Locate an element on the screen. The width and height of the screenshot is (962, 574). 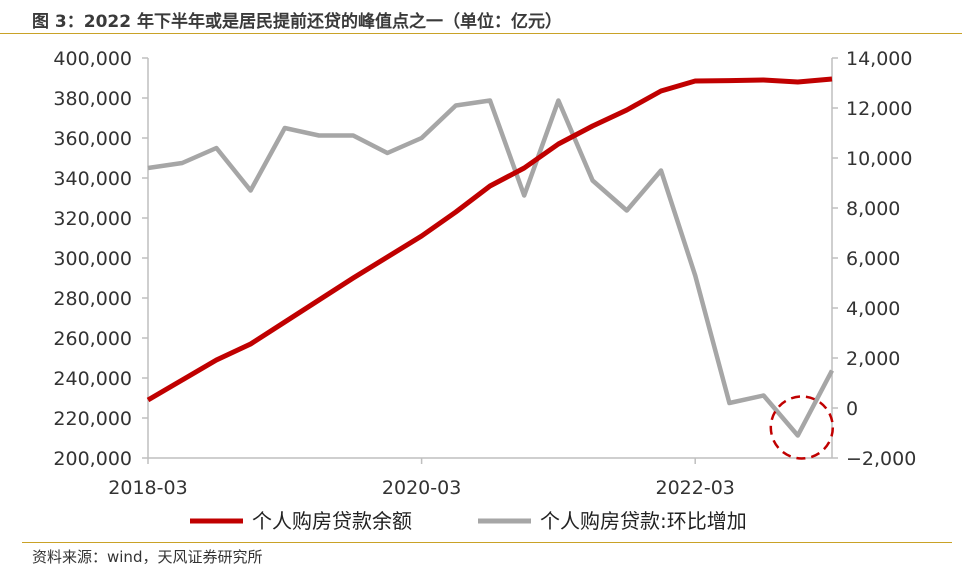
right-tick-label: 2,000 is located at coordinates (873, 359).